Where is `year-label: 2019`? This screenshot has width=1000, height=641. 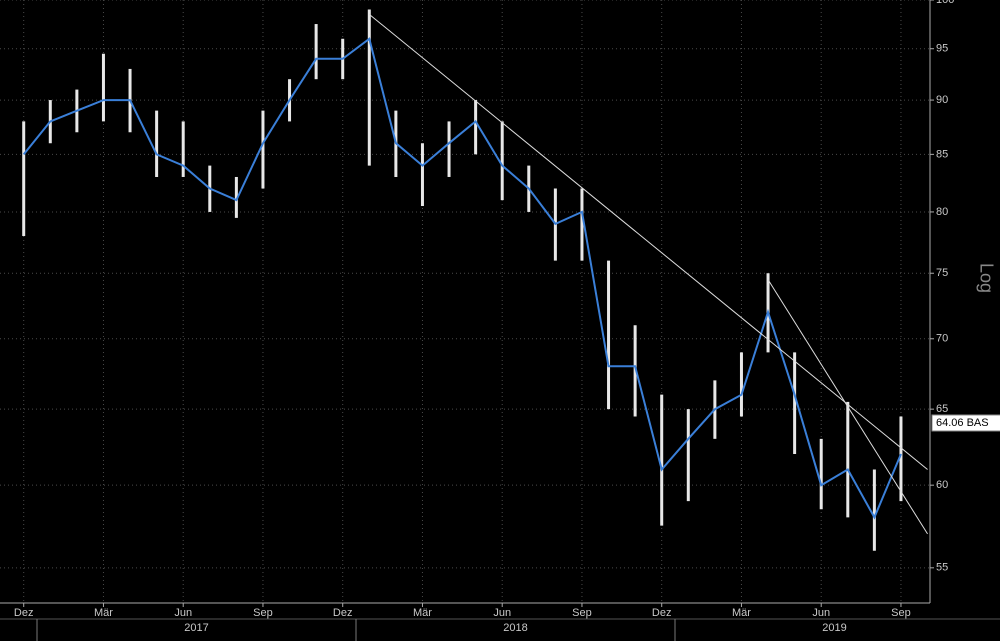 year-label: 2019 is located at coordinates (834, 628).